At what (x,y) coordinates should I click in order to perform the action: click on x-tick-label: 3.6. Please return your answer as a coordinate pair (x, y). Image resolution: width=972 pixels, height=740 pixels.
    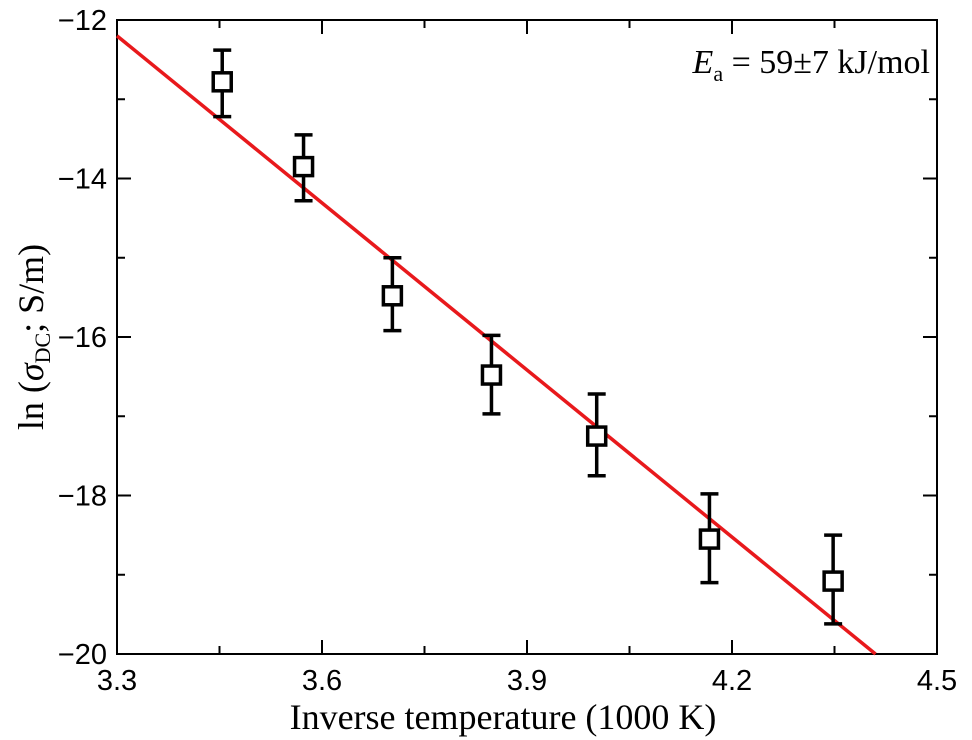
    Looking at the image, I should click on (322, 681).